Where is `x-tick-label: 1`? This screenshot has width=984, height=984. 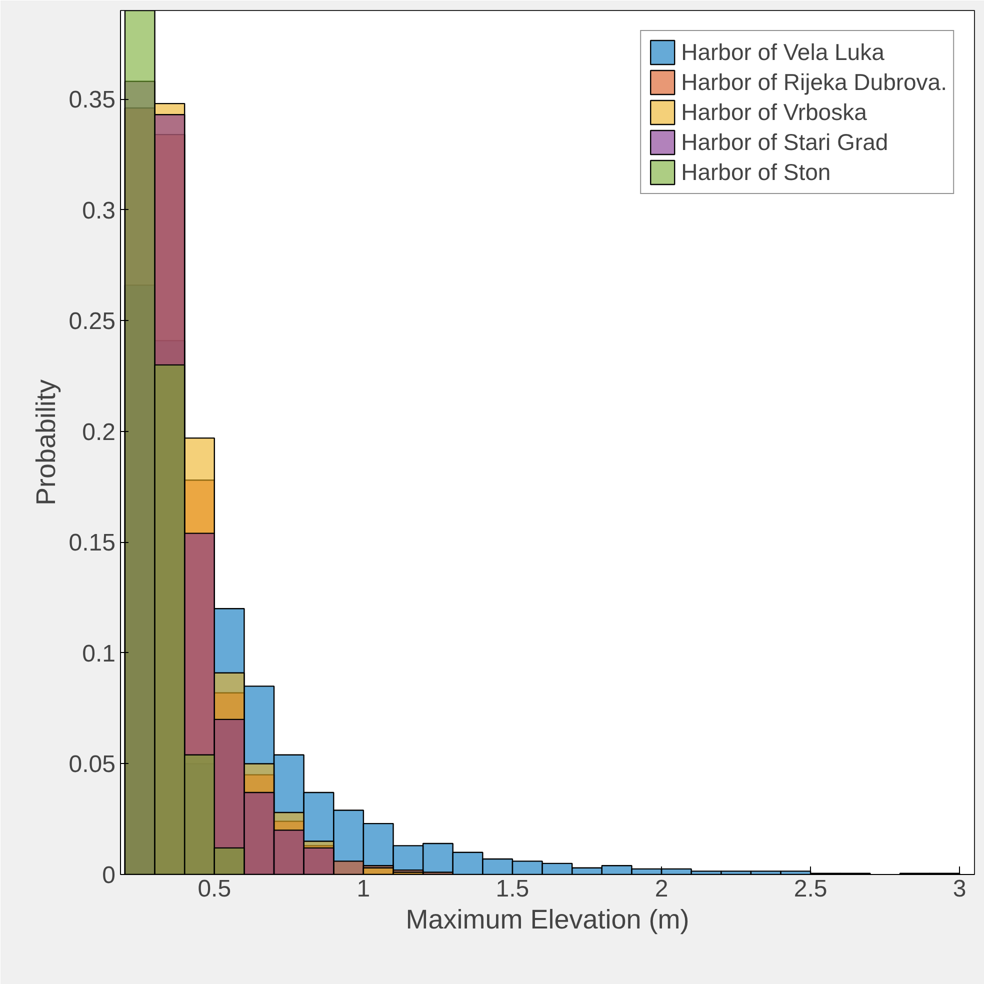 x-tick-label: 1 is located at coordinates (363, 889).